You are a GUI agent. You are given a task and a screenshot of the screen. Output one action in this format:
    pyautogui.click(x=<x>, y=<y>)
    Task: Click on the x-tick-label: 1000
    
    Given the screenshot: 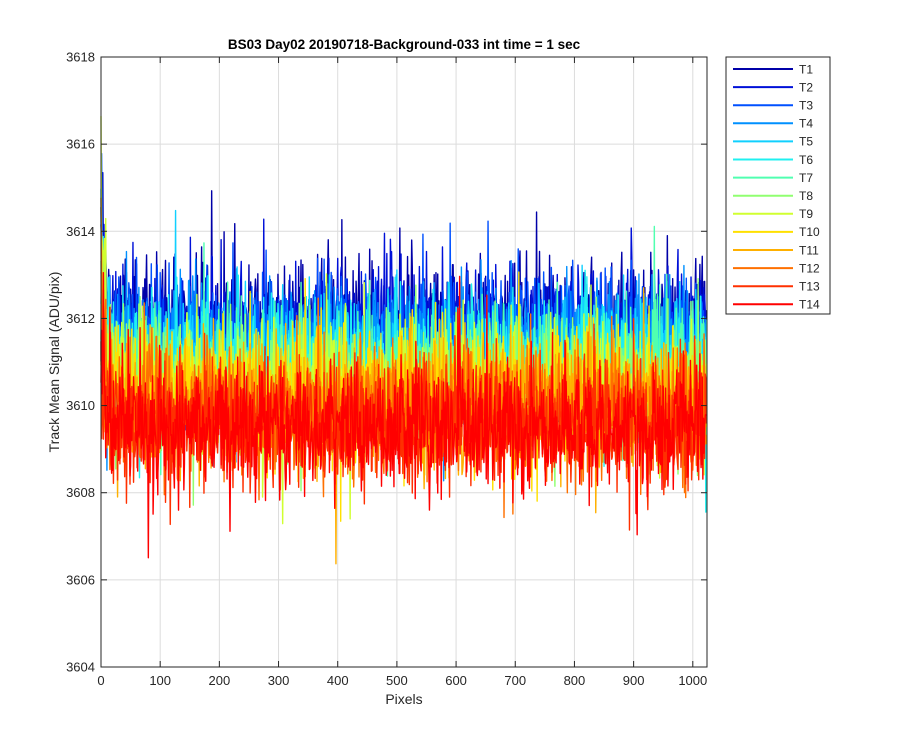 What is the action you would take?
    pyautogui.click(x=692, y=680)
    